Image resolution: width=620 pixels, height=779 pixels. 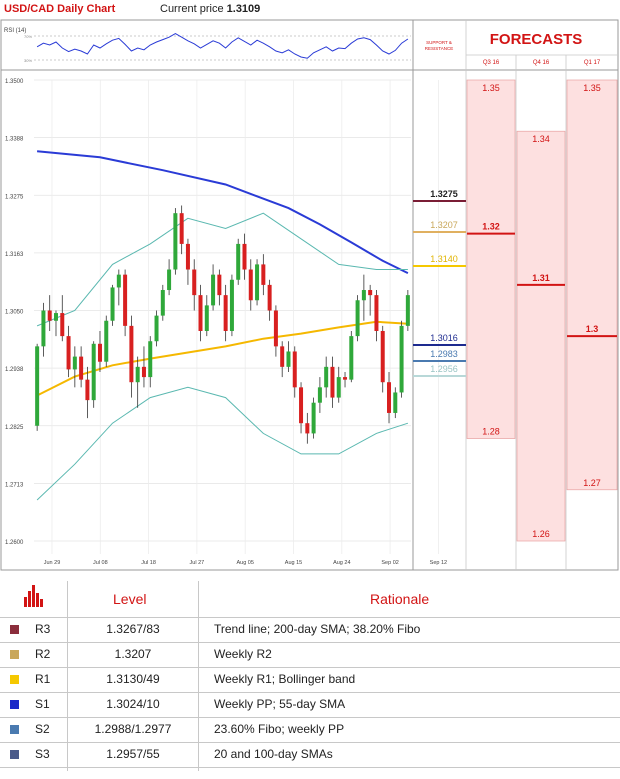 What do you see at coordinates (52, 563) in the screenshot?
I see `x-tick-label: Jun 29` at bounding box center [52, 563].